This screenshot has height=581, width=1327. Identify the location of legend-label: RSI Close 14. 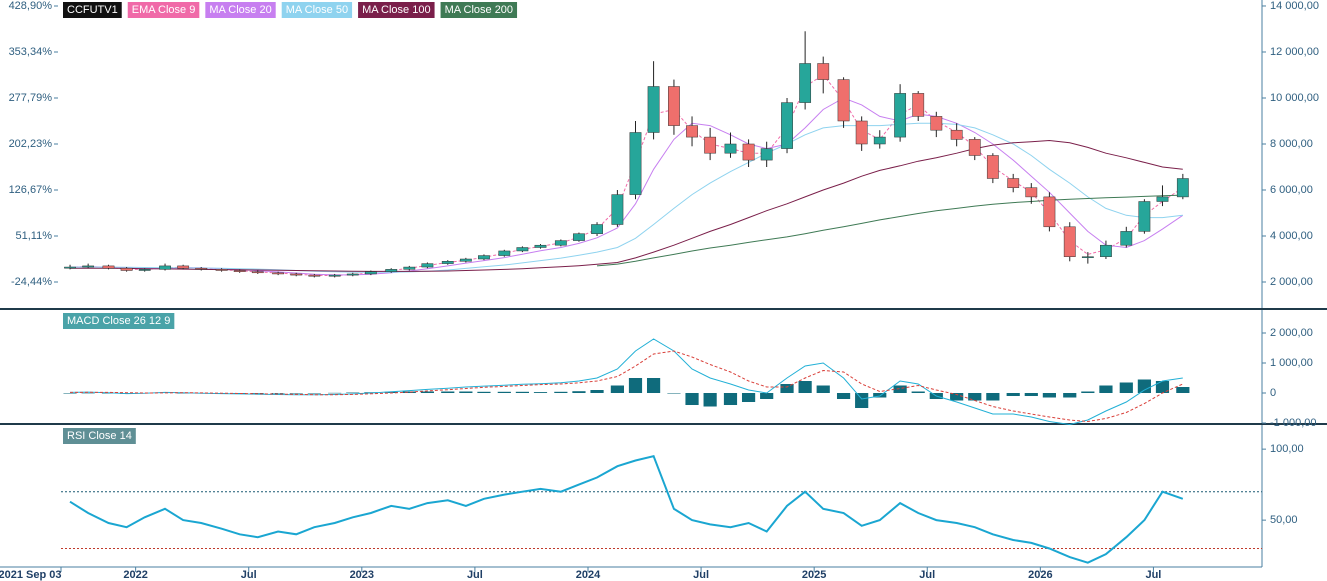
(99, 436).